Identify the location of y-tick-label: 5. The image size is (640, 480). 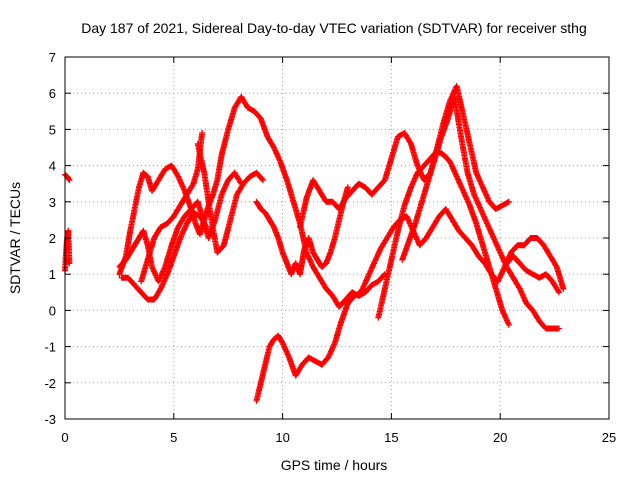
(52, 129).